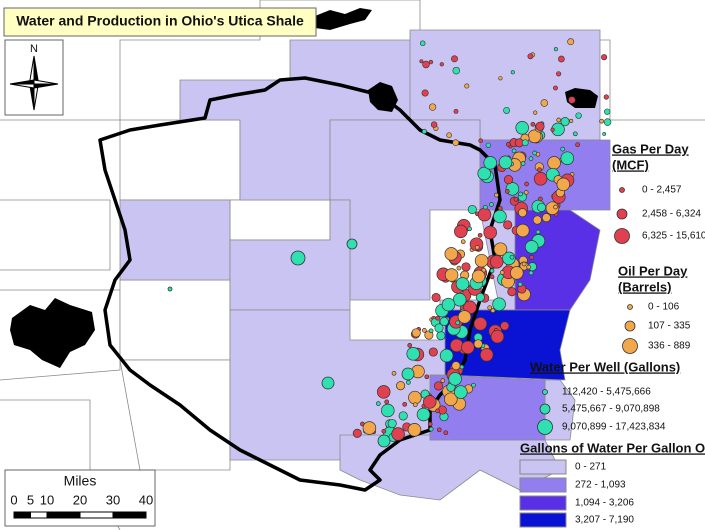  I want to click on legend-label: 107 - 335, so click(669, 326).